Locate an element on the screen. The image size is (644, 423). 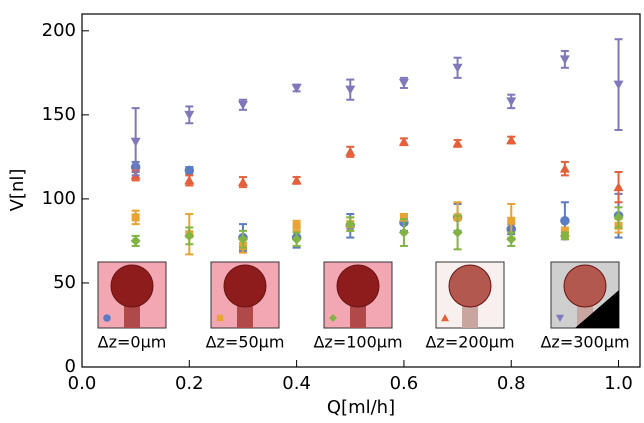
series-label: Δz=300μm is located at coordinates (584, 342).